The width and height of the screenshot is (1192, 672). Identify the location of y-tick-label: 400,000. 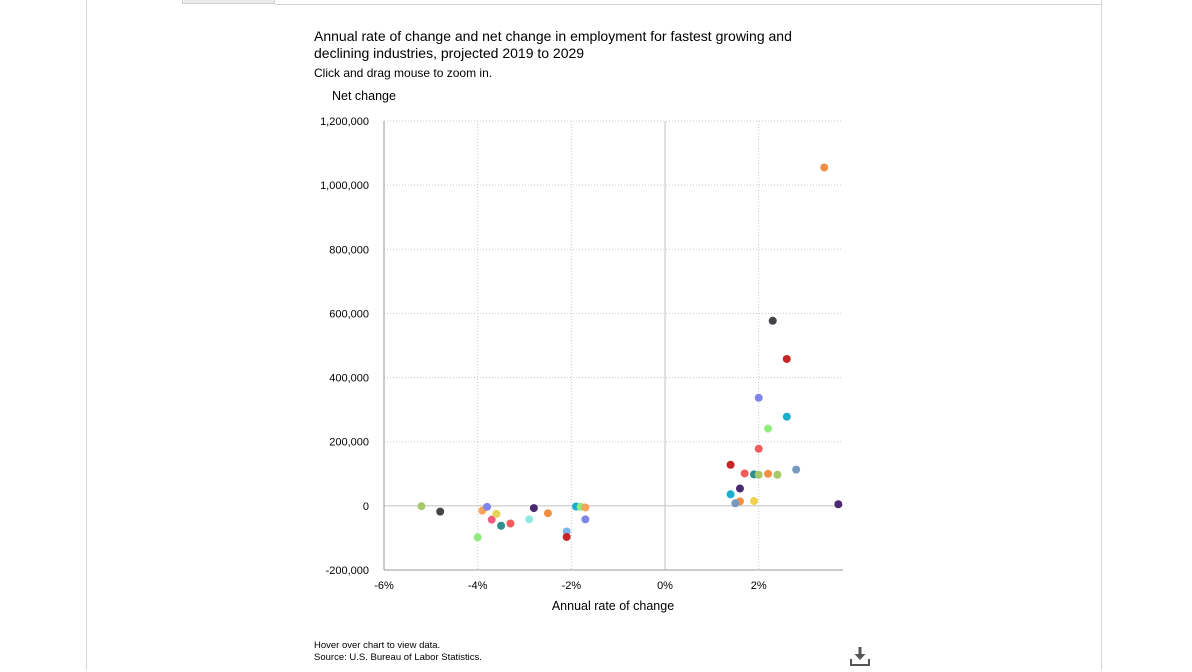
(349, 379).